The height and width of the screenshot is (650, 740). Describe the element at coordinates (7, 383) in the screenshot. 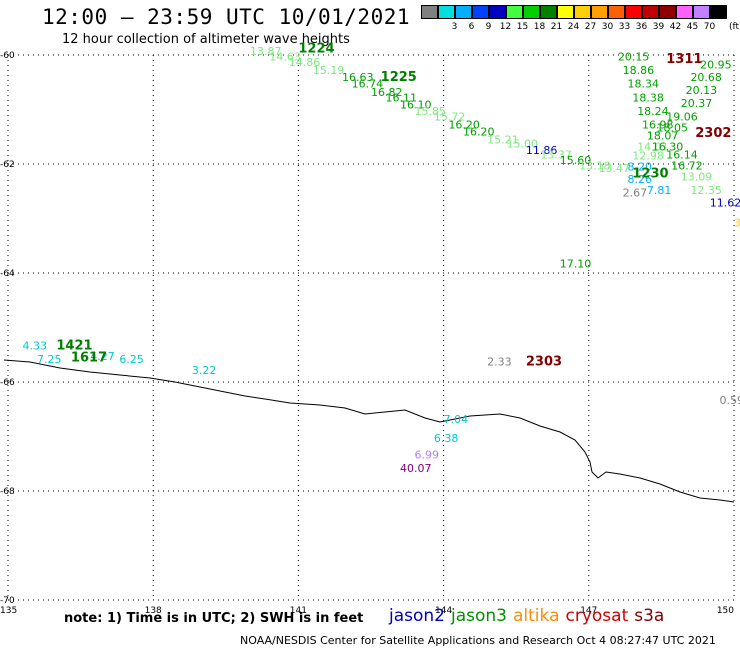

I see `lat-tick-label: -66` at that location.